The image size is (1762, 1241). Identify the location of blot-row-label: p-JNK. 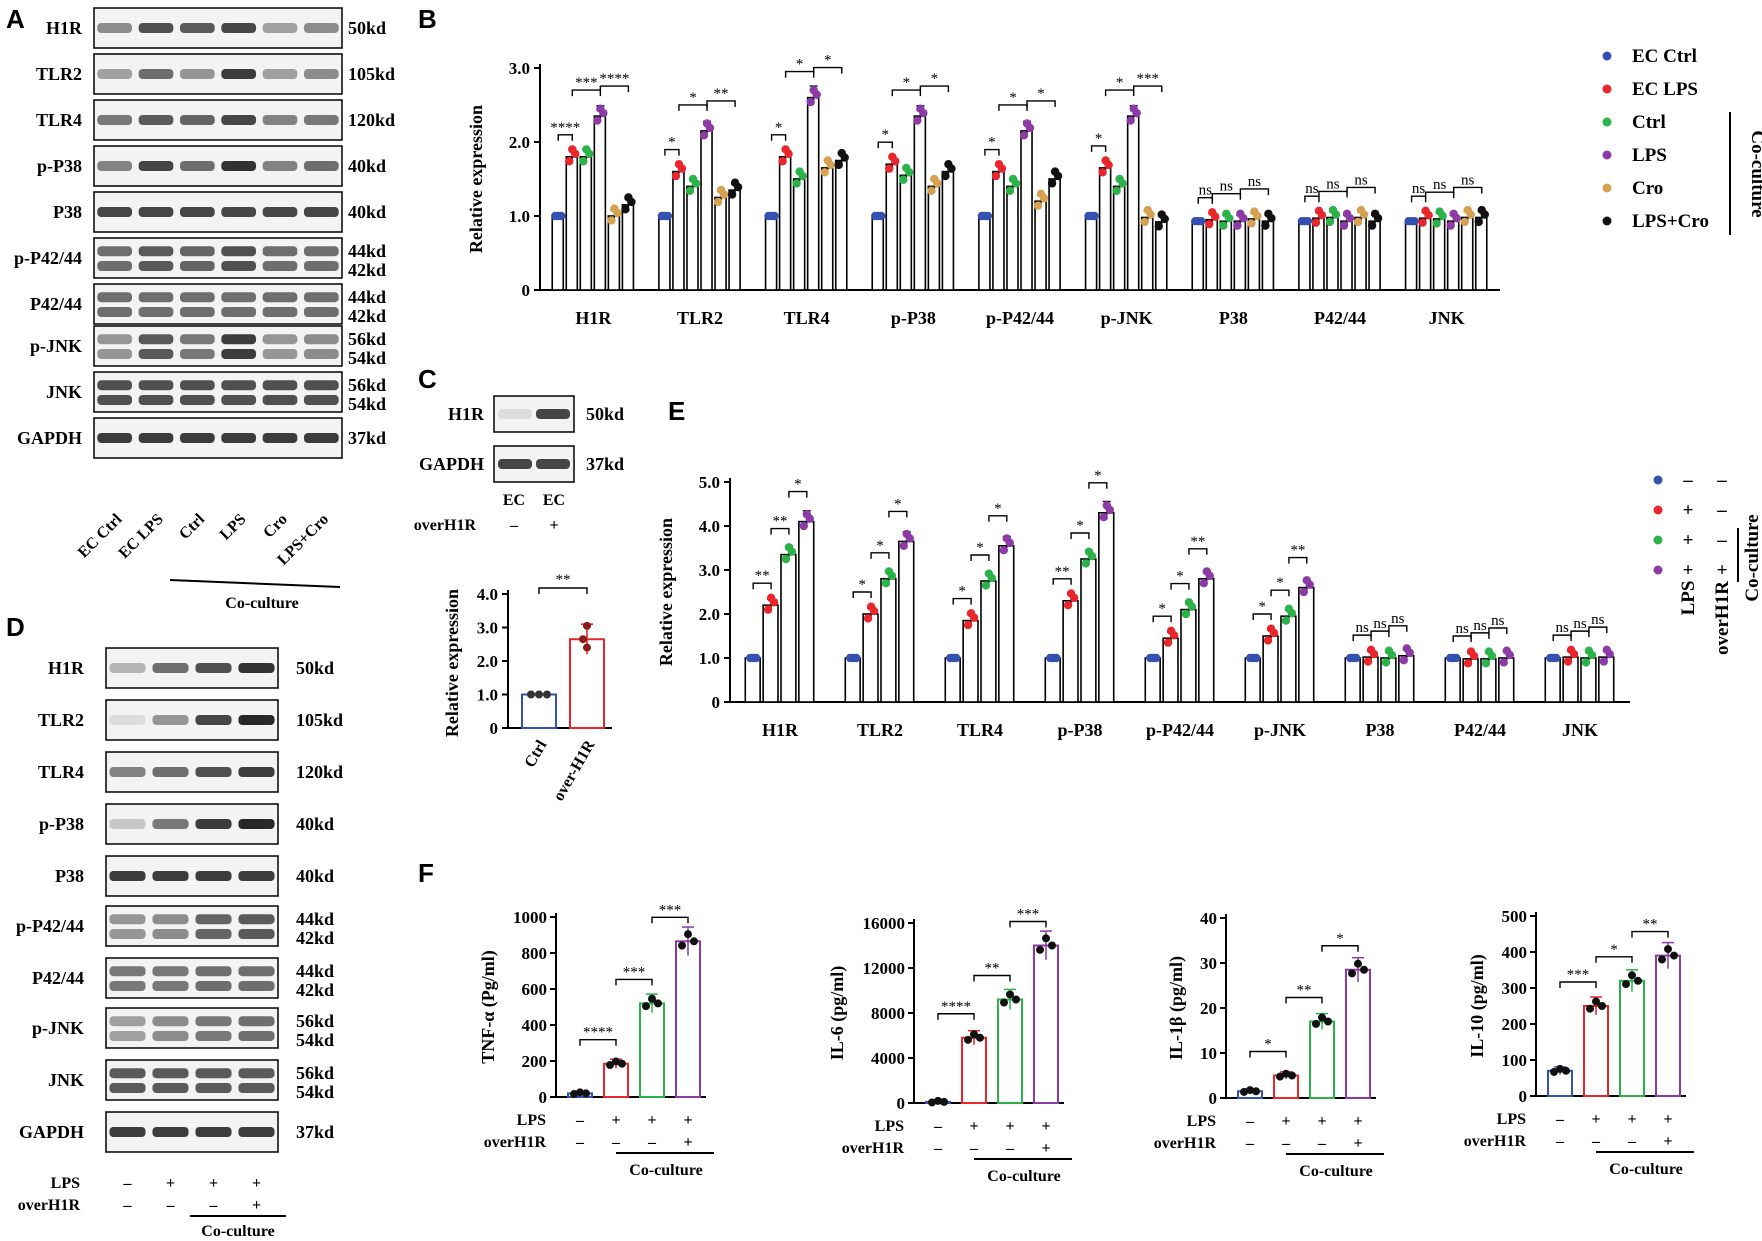
(56, 346).